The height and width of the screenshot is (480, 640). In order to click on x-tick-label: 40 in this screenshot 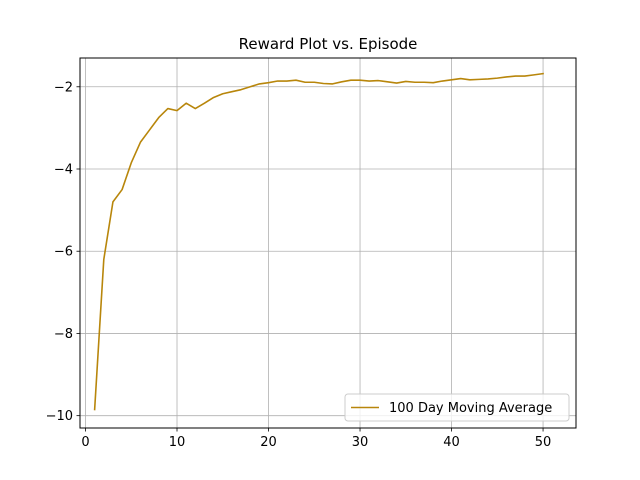, I will do `click(451, 442)`.